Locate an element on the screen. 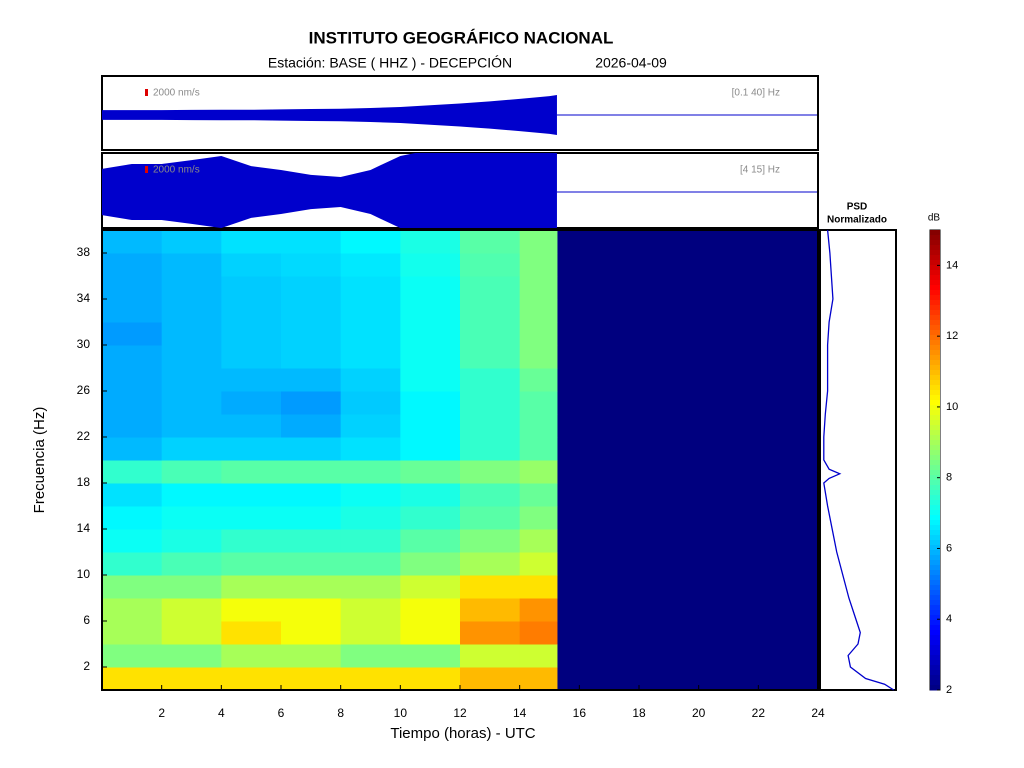 This screenshot has width=1024, height=768. y-tick-label: 10 is located at coordinates (84, 574).